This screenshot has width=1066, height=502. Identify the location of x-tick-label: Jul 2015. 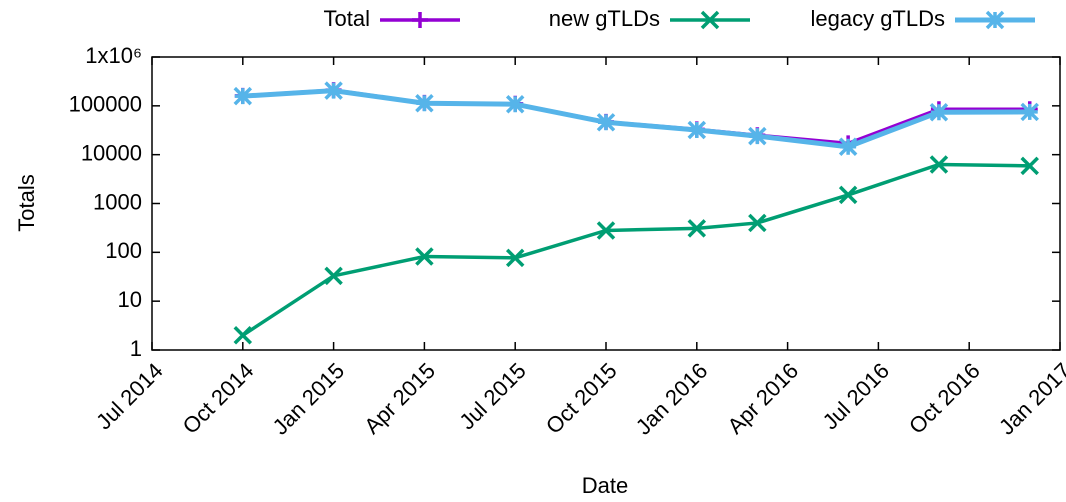
(492, 396).